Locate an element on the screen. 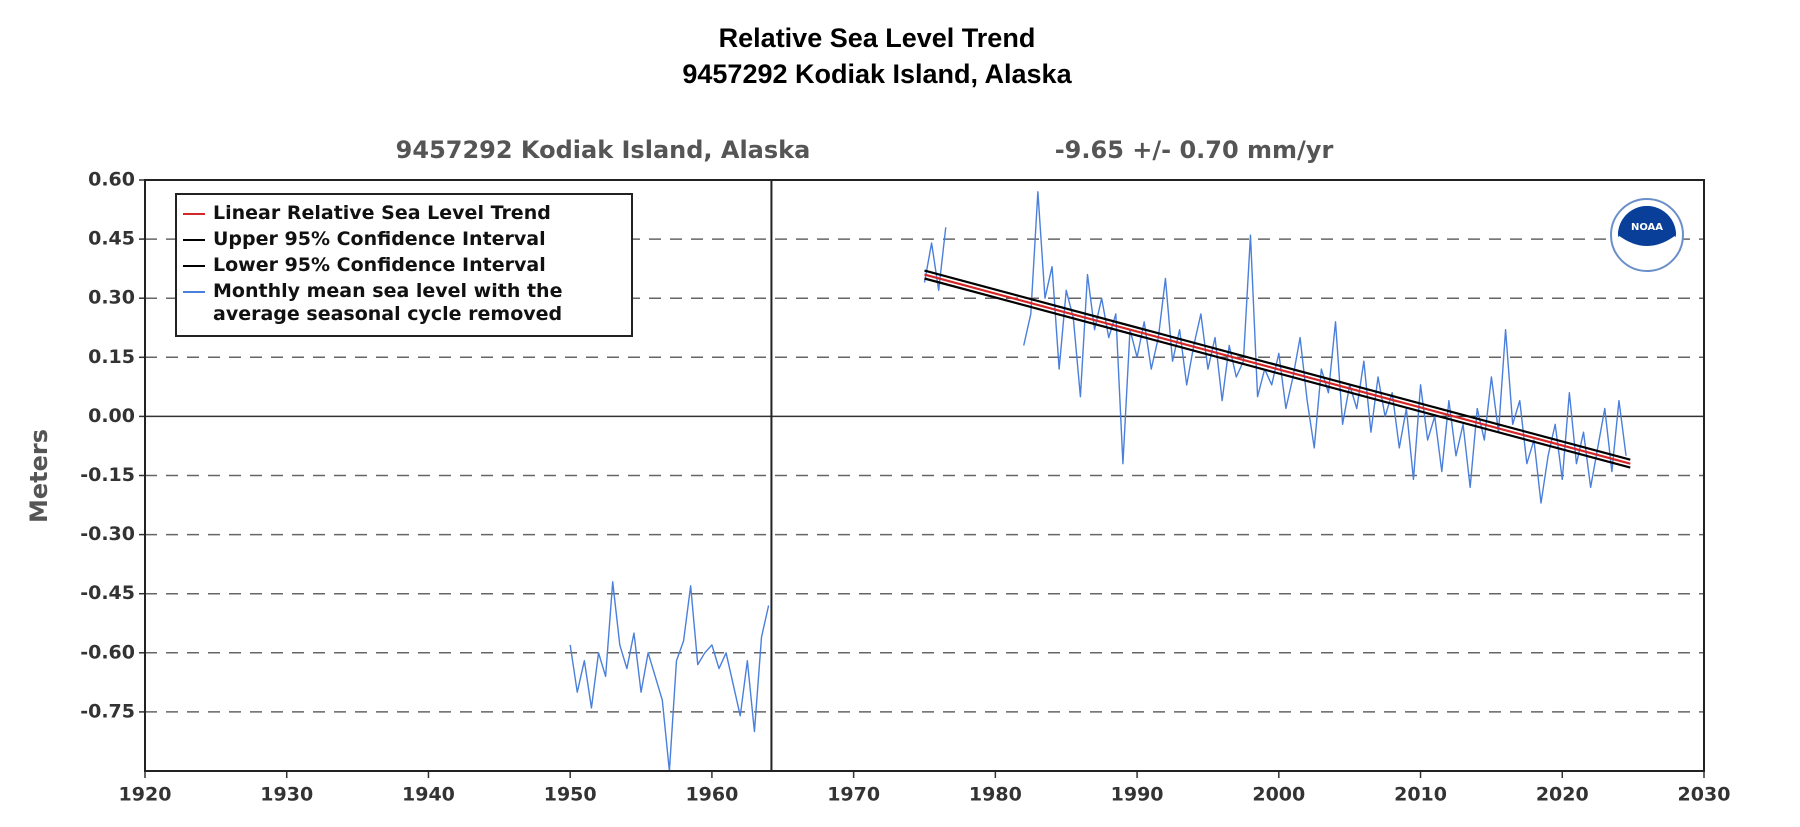 This screenshot has height=827, width=1800. legend-label: Upper 95% Confidence Interval is located at coordinates (379, 239).